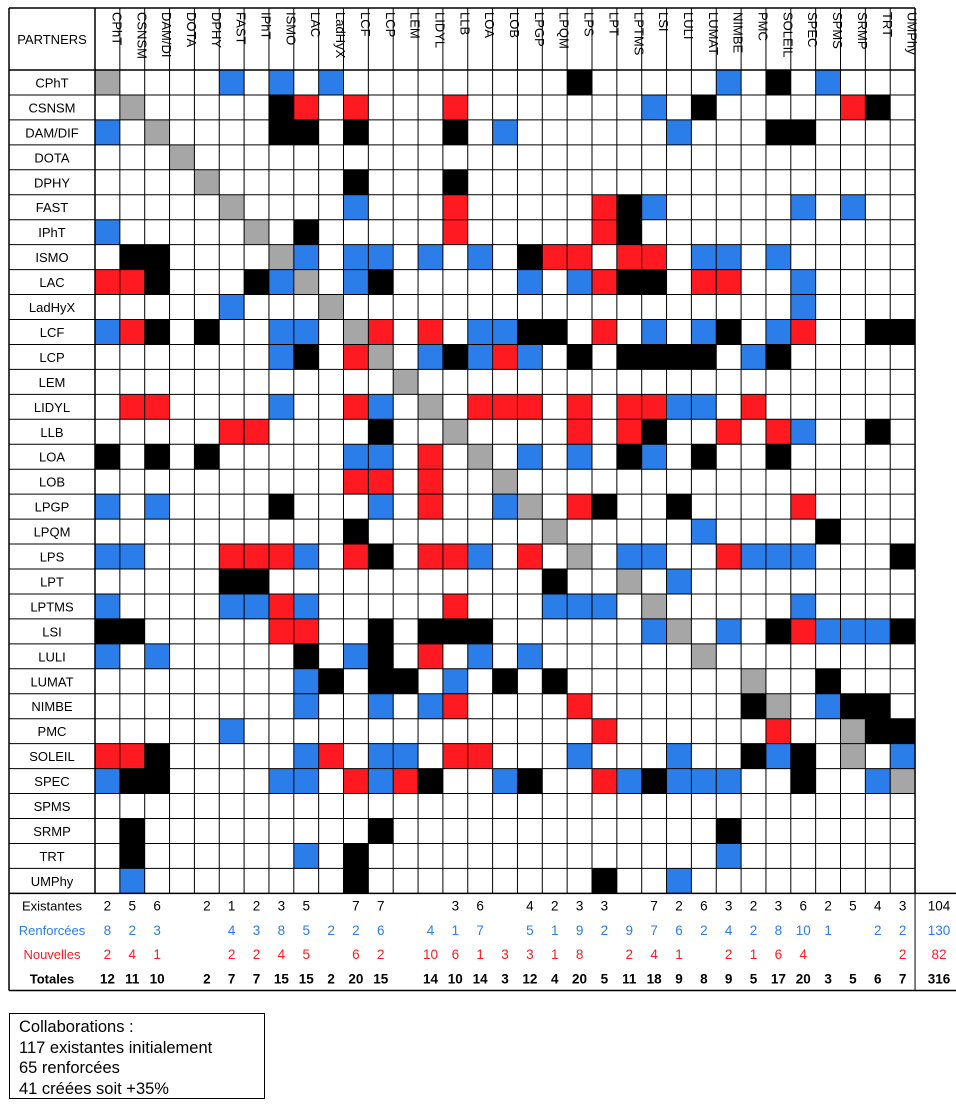 This screenshot has height=1110, width=956. What do you see at coordinates (52, 954) in the screenshot?
I see `summary-label: Nouvelles` at bounding box center [52, 954].